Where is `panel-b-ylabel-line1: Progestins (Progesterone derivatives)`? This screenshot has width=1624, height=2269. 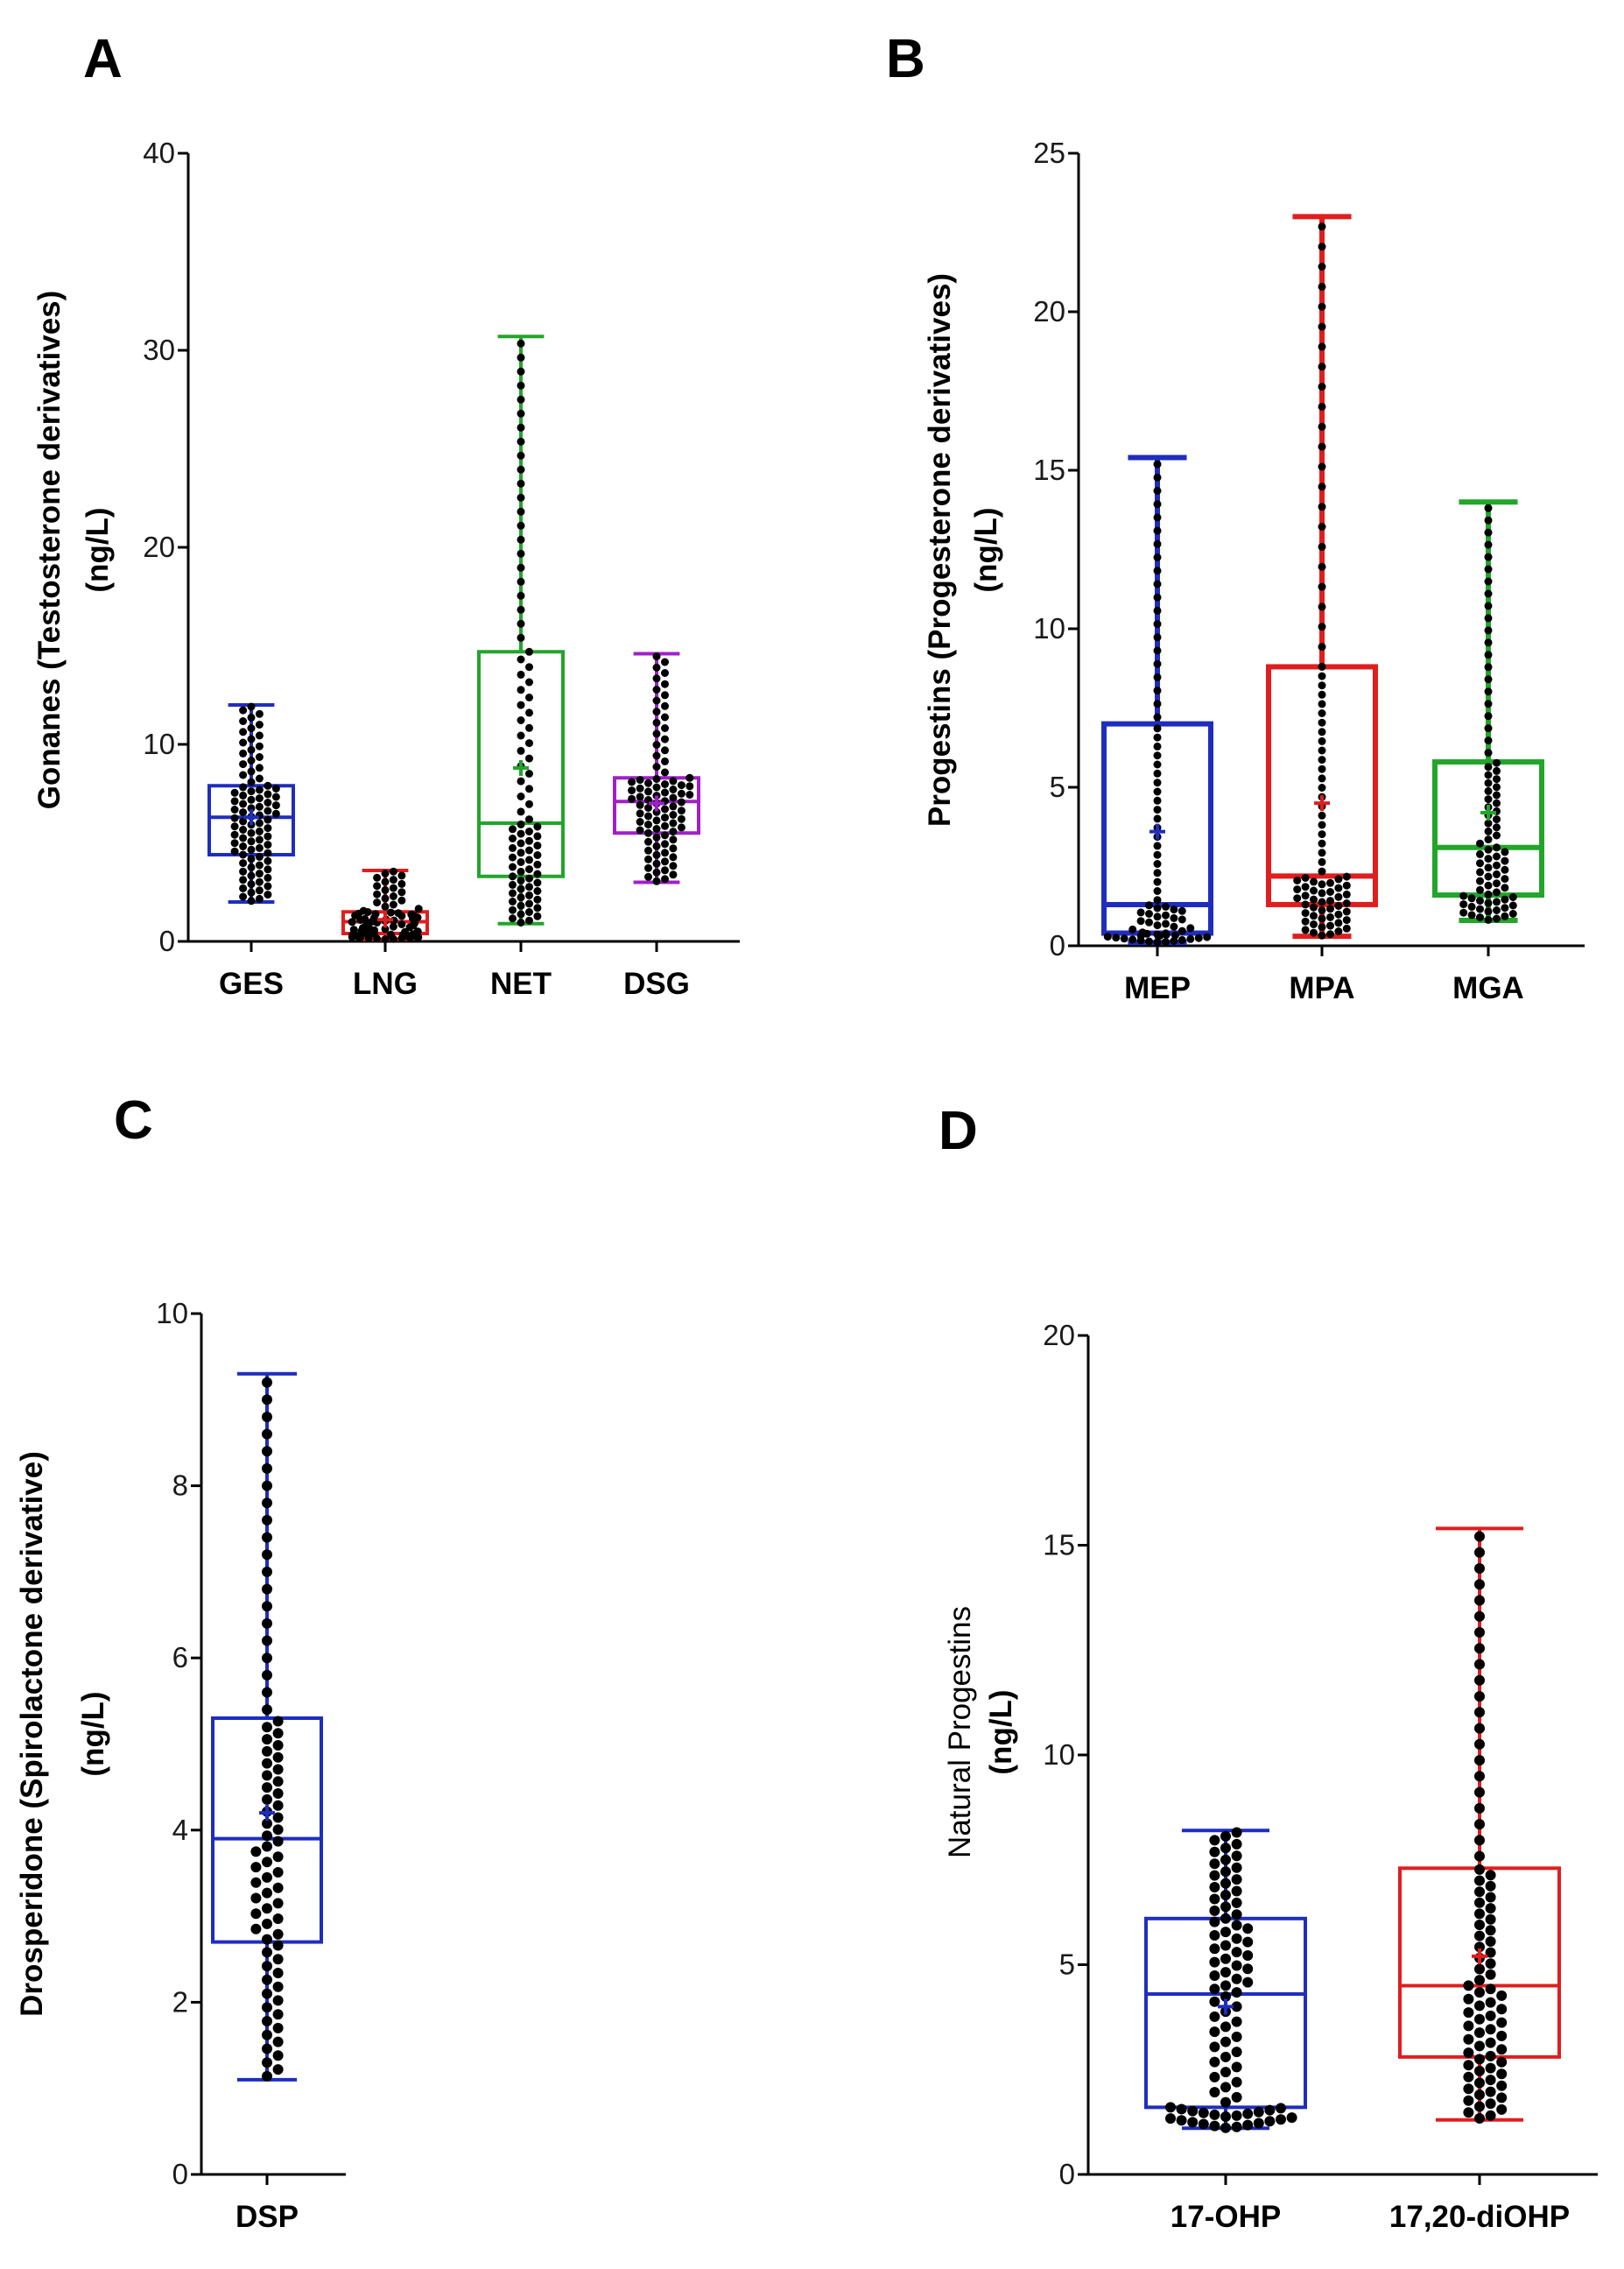
panel-b-ylabel-line1: Progestins (Progesterone derivatives) is located at coordinates (940, 550).